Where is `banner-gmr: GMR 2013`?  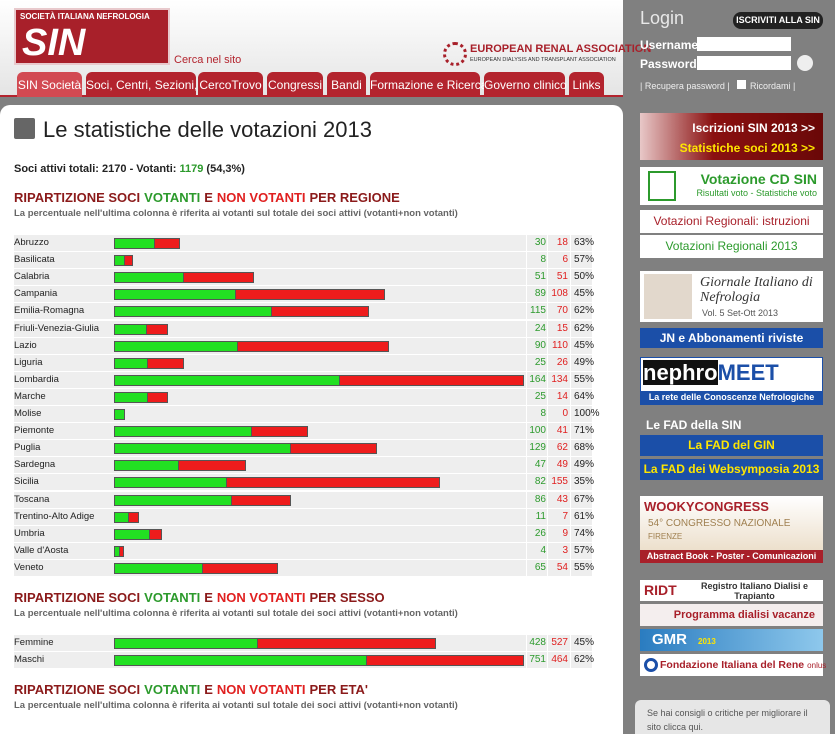
banner-gmr: GMR 2013 is located at coordinates (731, 640).